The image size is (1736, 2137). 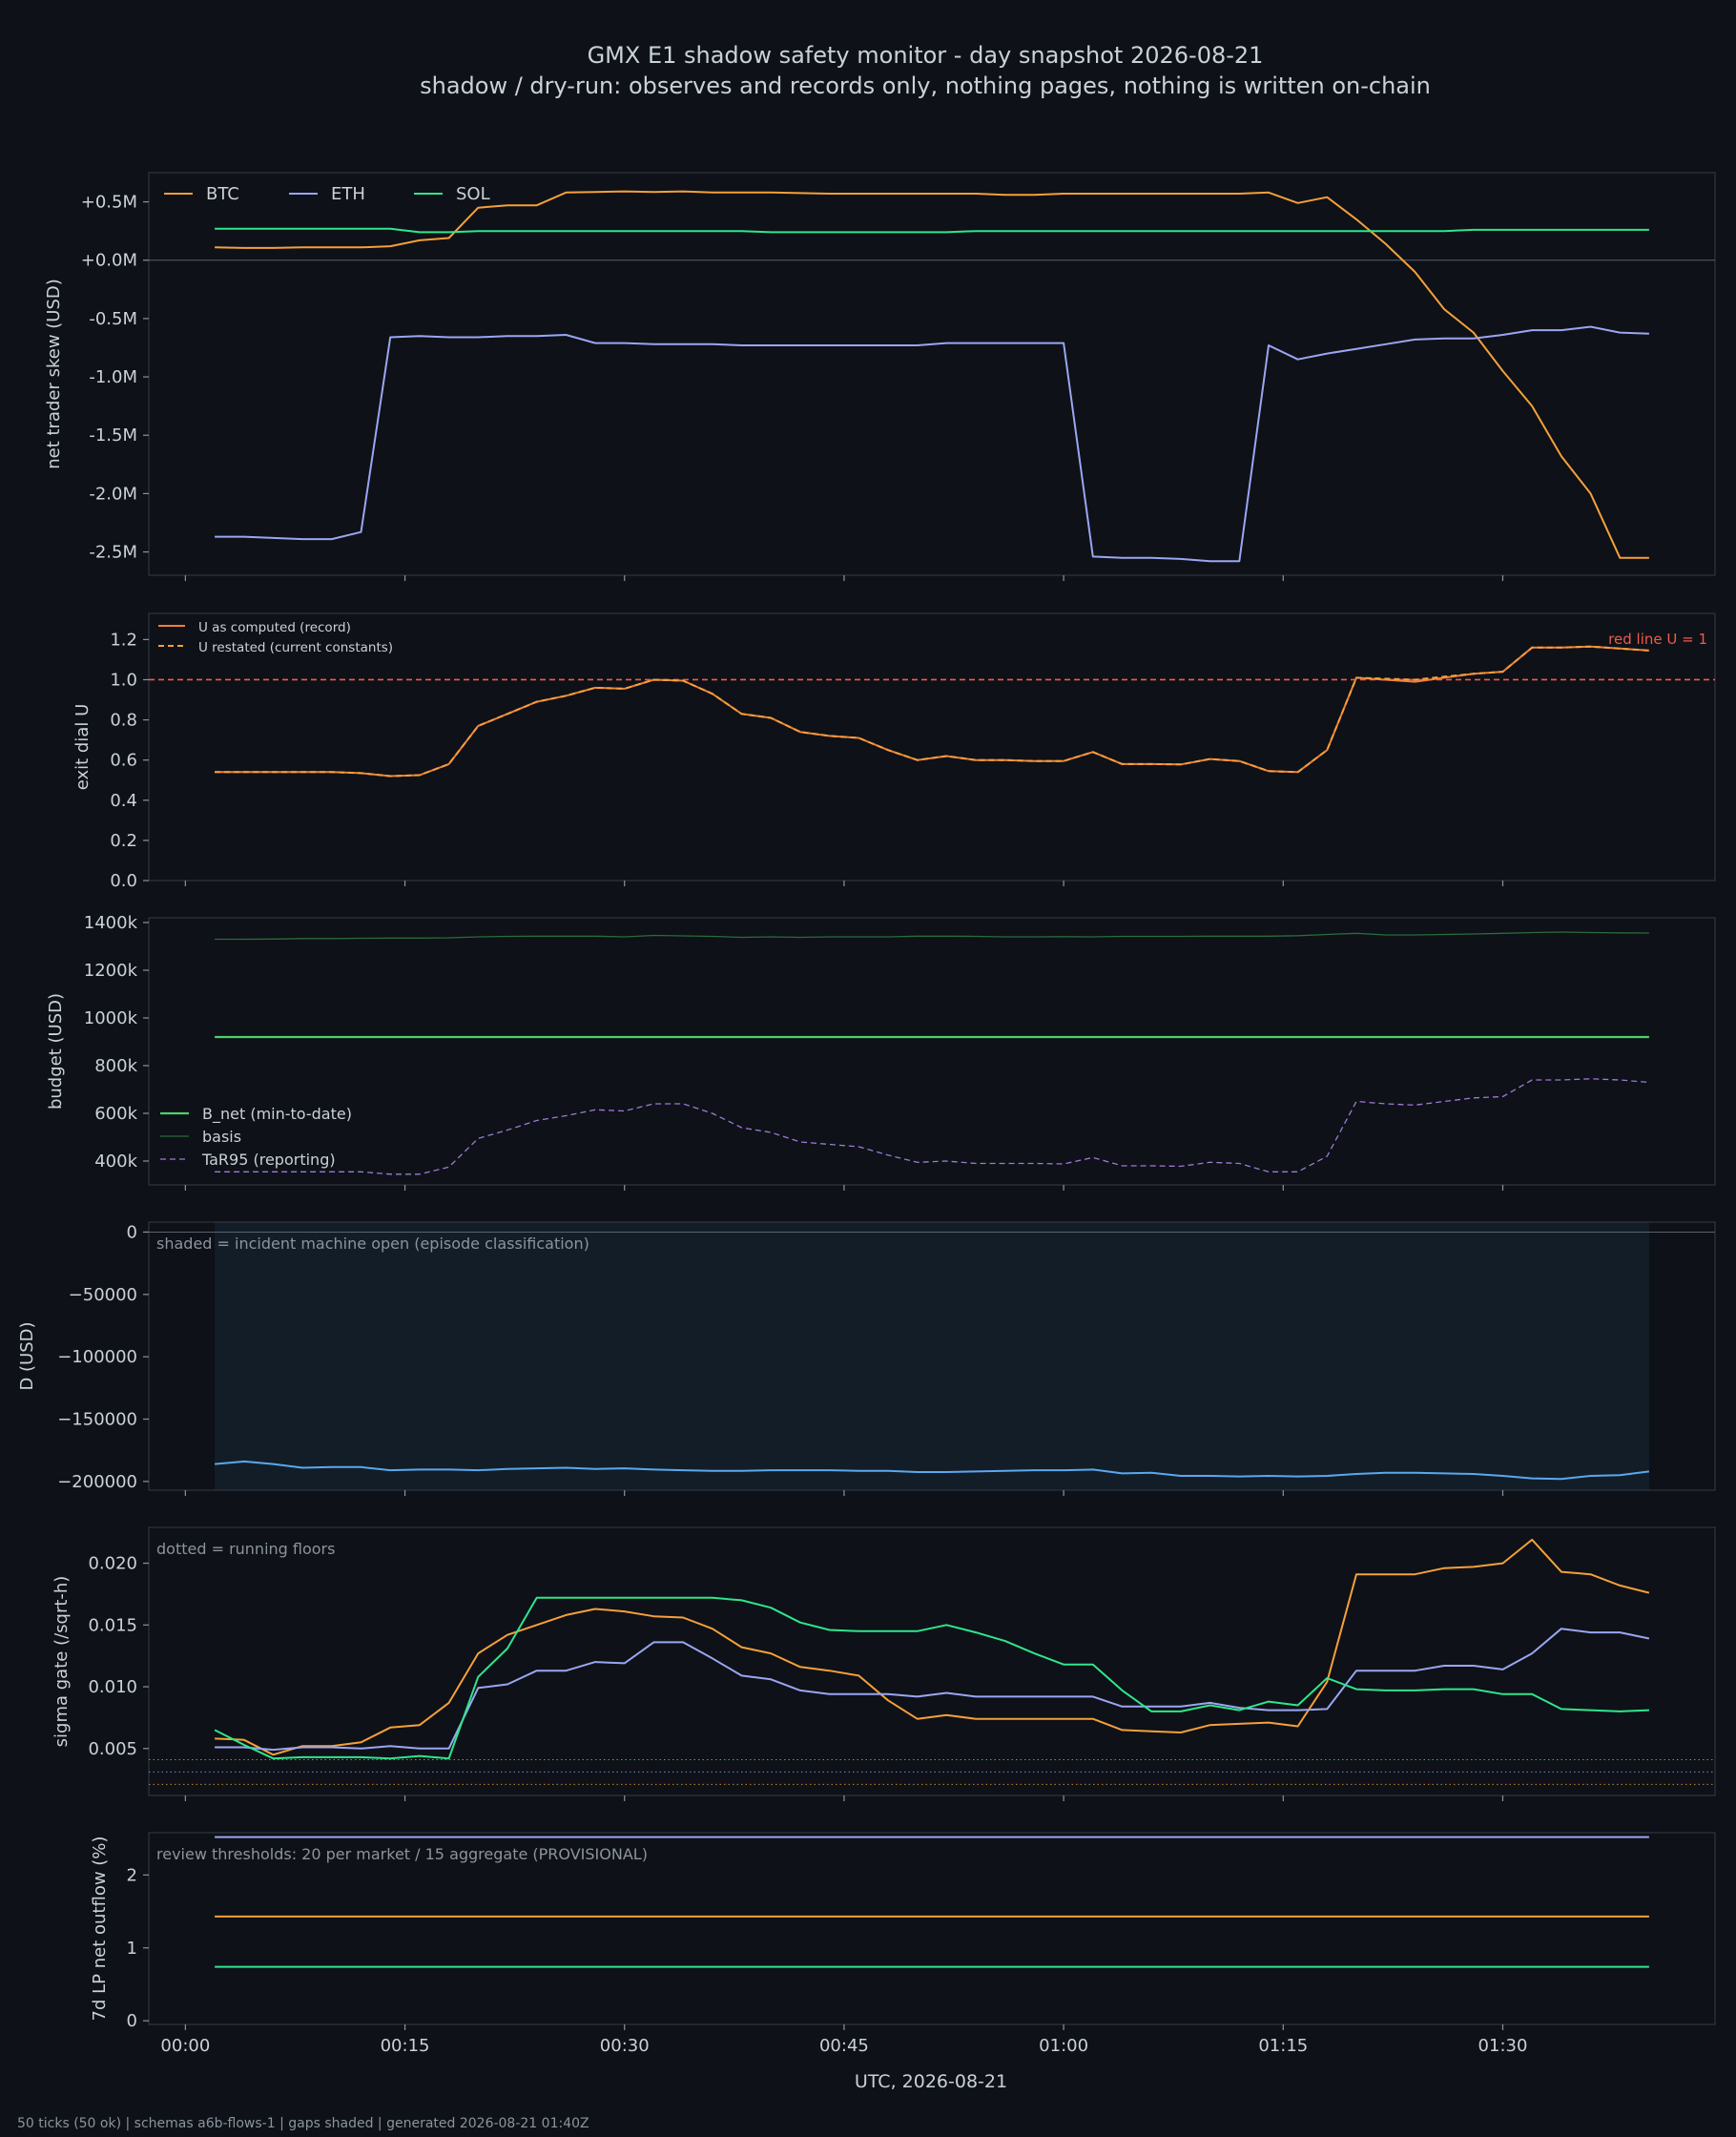 What do you see at coordinates (112, 1687) in the screenshot?
I see `y-tick-label: 0.010` at bounding box center [112, 1687].